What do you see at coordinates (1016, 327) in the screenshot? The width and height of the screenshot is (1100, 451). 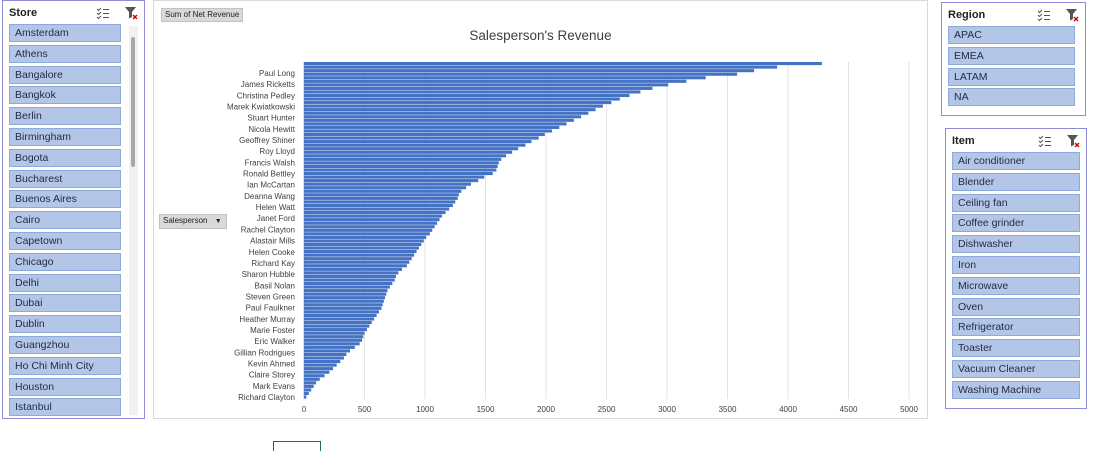 I see `item-slicer-item: Refrigerator` at bounding box center [1016, 327].